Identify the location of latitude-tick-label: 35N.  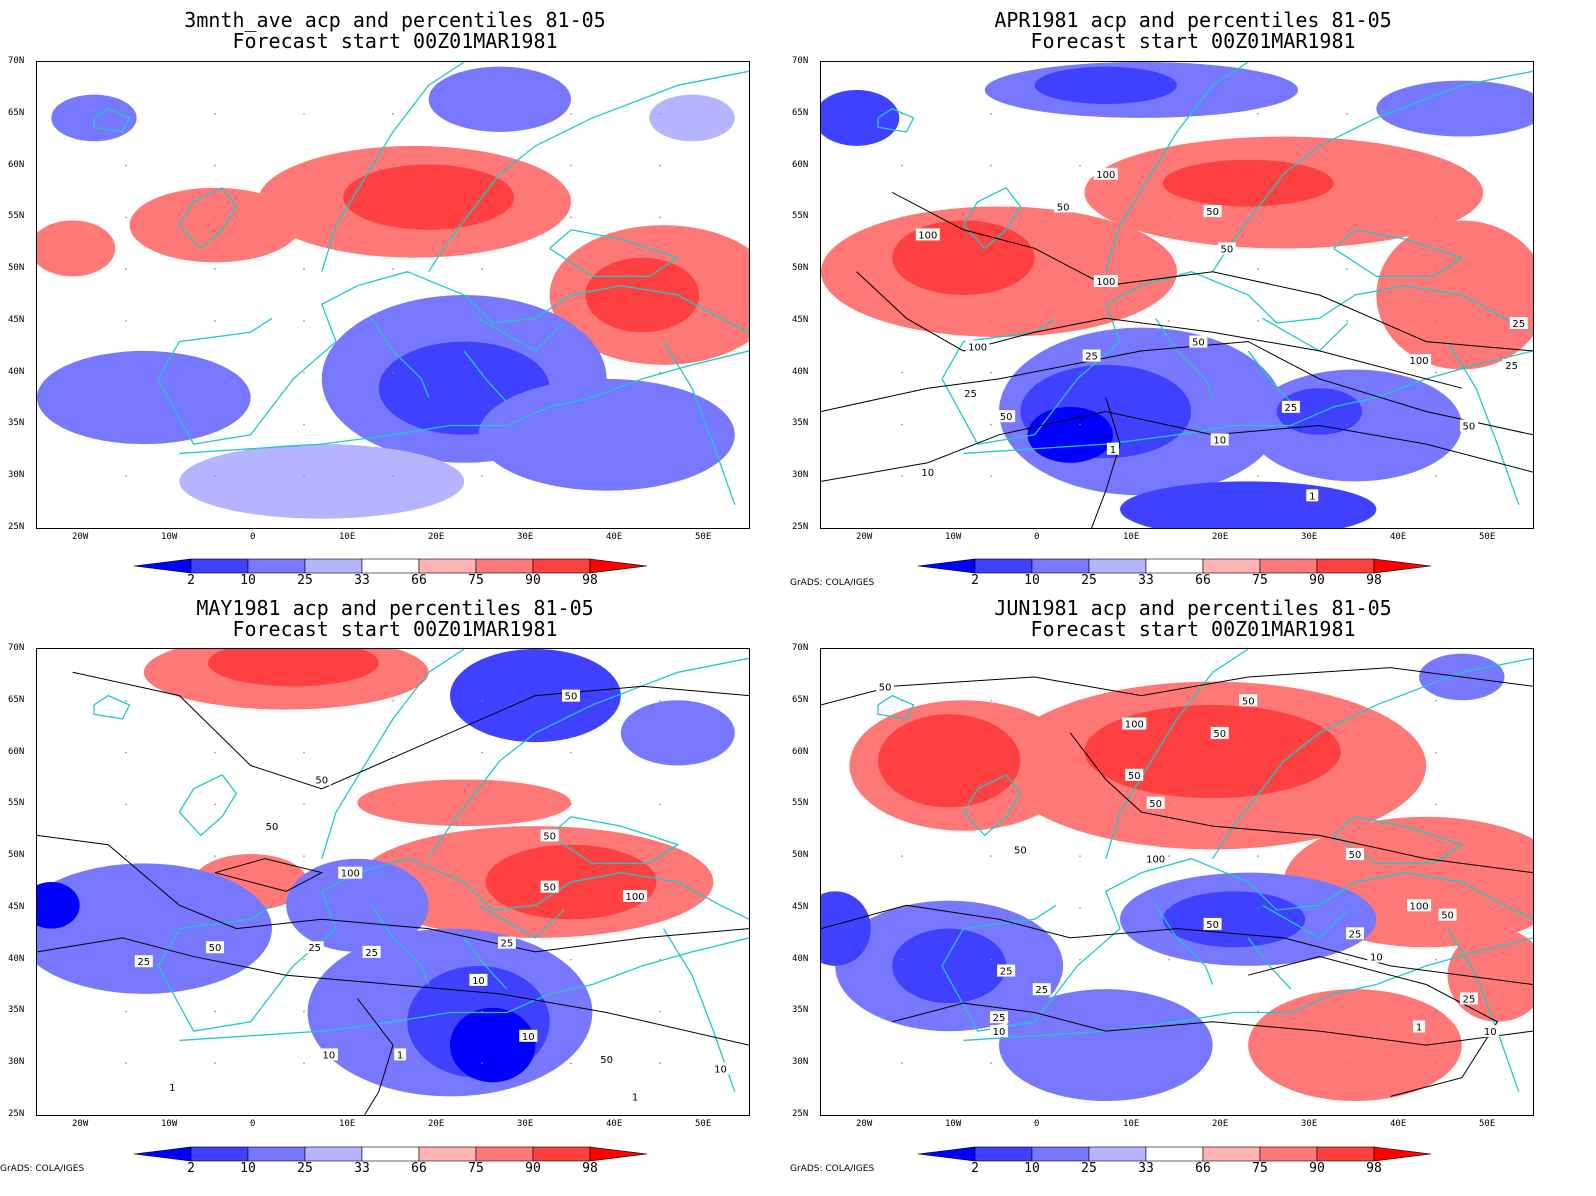
(16, 423).